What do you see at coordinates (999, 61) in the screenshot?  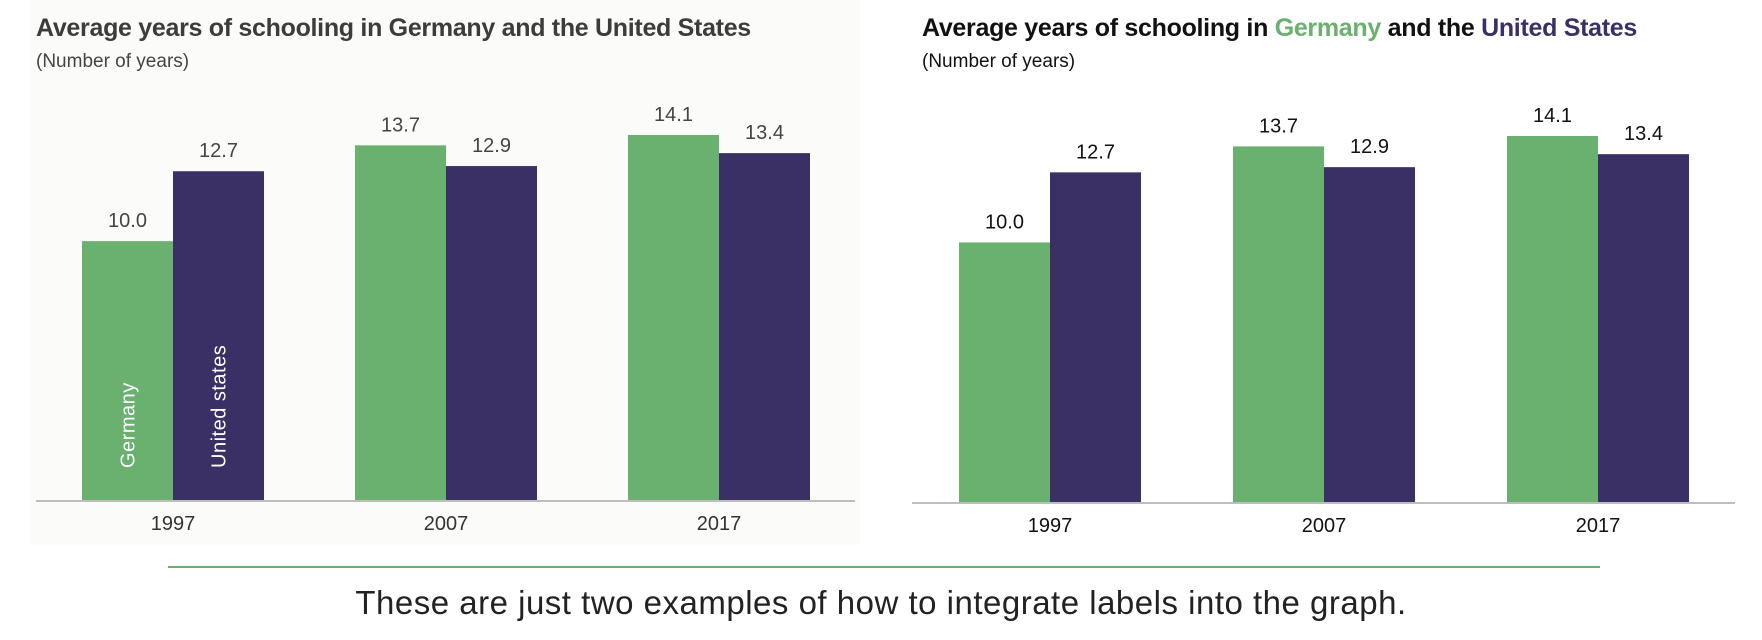 I see `right-chart-subtitle: (Number of years)` at bounding box center [999, 61].